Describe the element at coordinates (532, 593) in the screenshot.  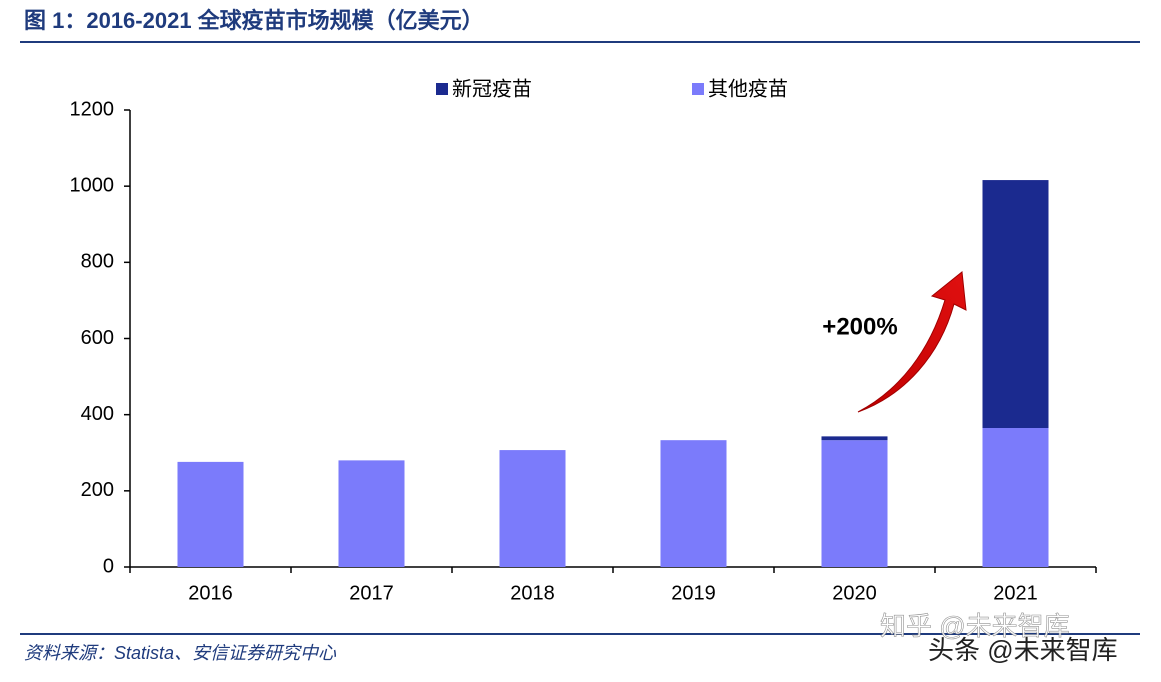
I see `x-tick-label: 2018` at that location.